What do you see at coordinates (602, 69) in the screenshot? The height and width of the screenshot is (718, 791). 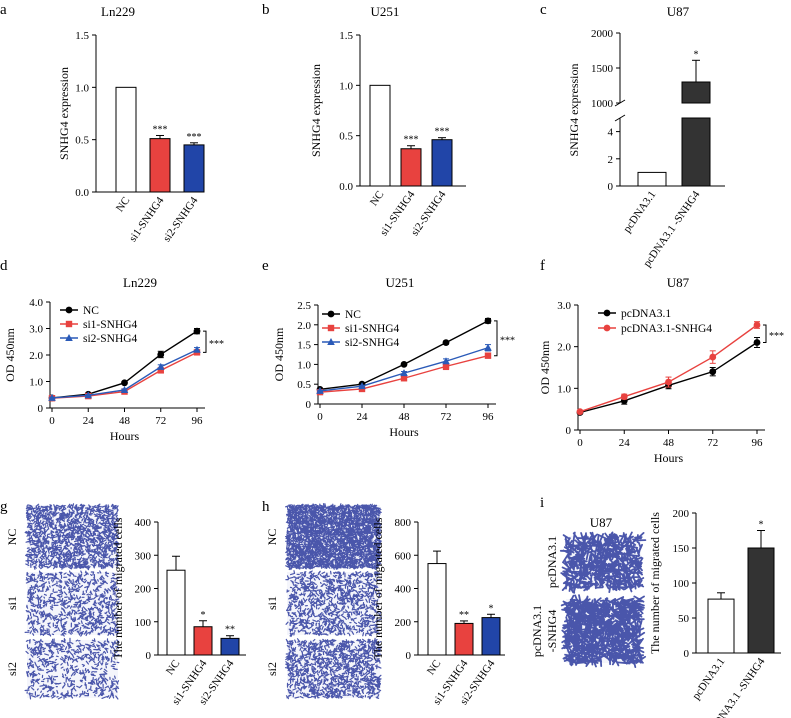 I see `y-tick-label: 1500` at bounding box center [602, 69].